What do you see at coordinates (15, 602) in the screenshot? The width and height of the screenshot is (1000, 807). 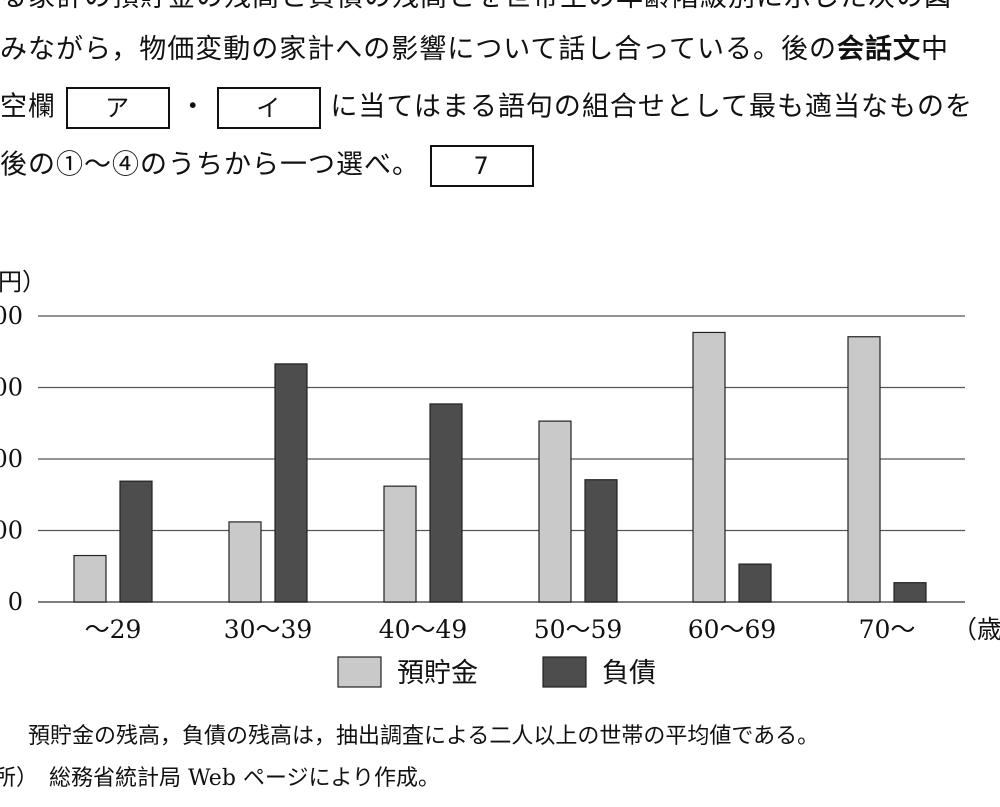 I see `y-tick-label: 0` at bounding box center [15, 602].